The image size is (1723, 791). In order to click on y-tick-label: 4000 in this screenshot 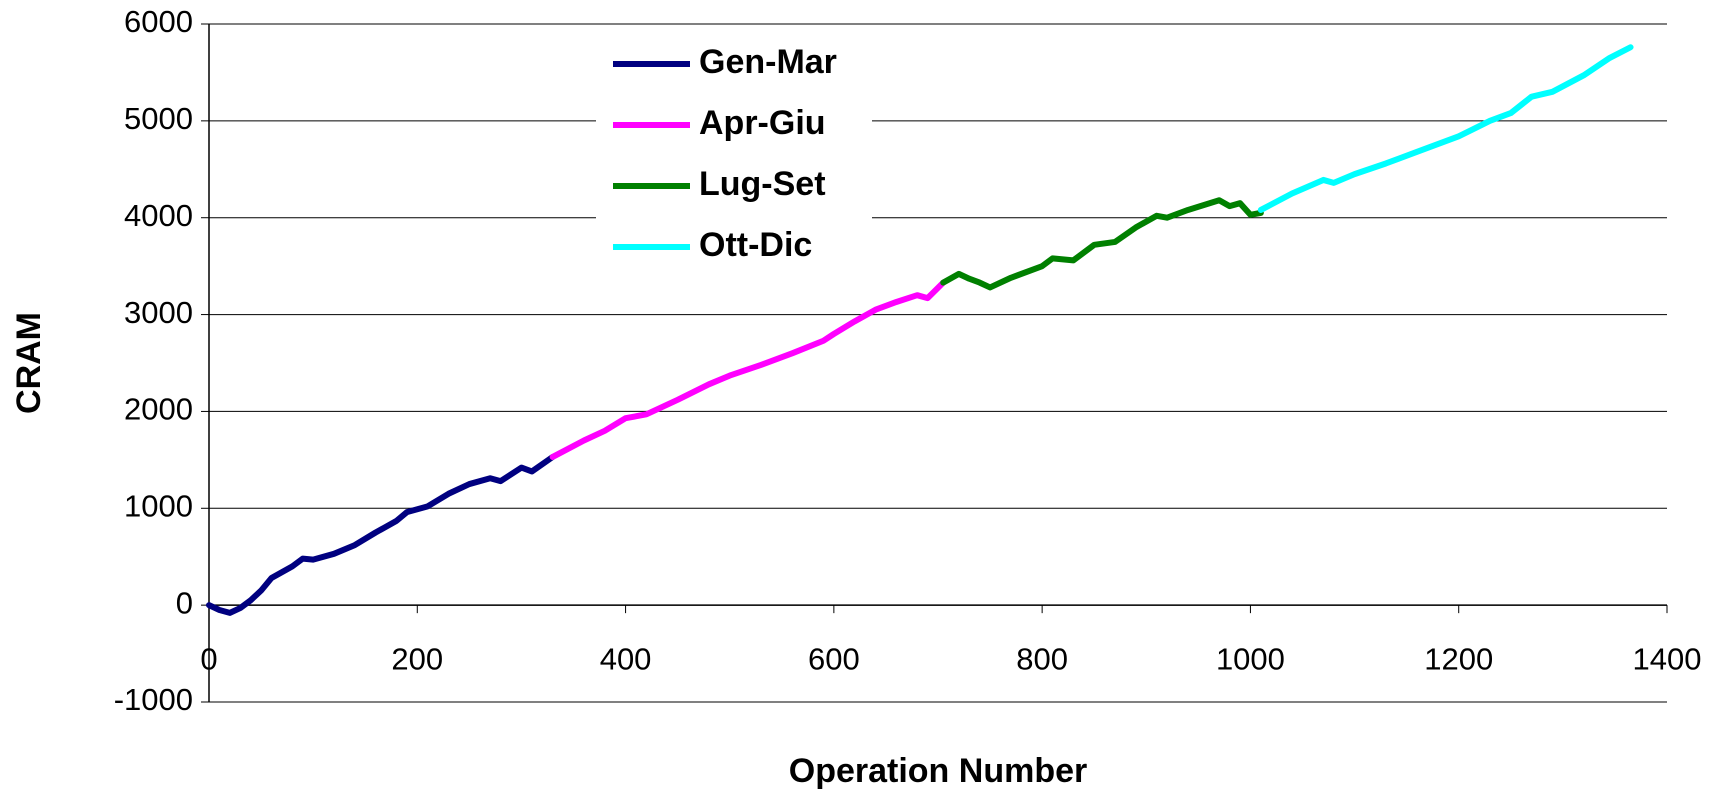, I will do `click(158, 215)`.